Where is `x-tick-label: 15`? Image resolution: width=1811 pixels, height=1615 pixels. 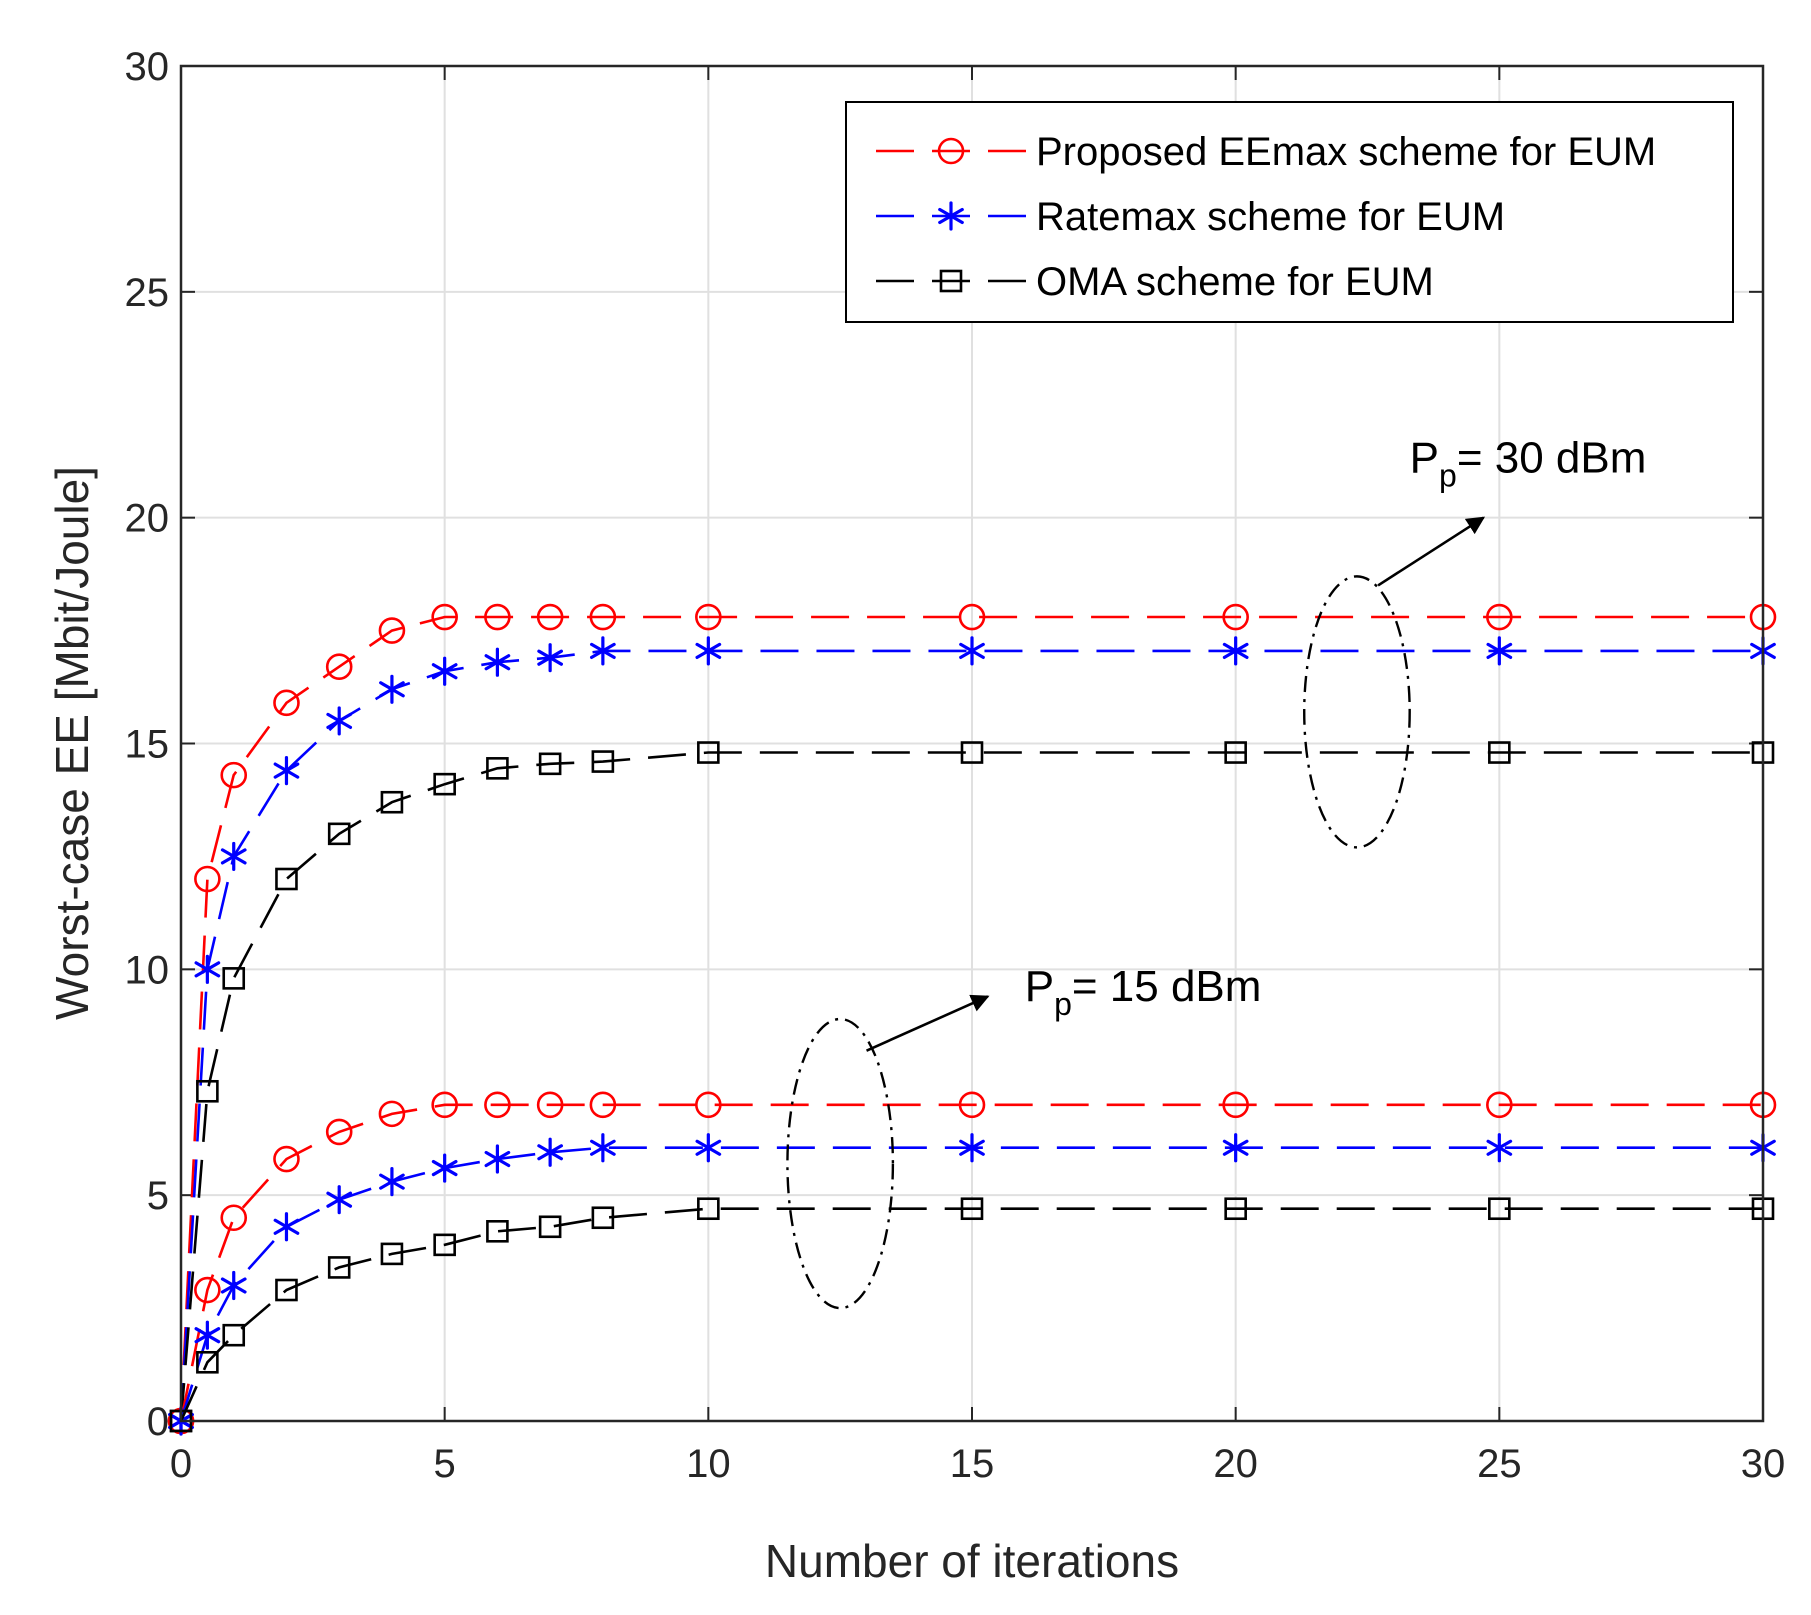
x-tick-label: 15 is located at coordinates (972, 1464).